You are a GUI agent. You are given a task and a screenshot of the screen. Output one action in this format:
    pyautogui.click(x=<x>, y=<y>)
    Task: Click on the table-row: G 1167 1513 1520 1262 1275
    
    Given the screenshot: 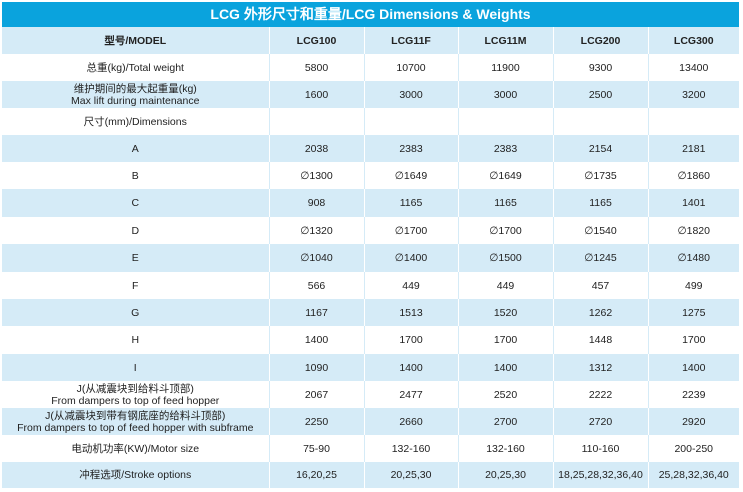 What is the action you would take?
    pyautogui.click(x=370, y=312)
    